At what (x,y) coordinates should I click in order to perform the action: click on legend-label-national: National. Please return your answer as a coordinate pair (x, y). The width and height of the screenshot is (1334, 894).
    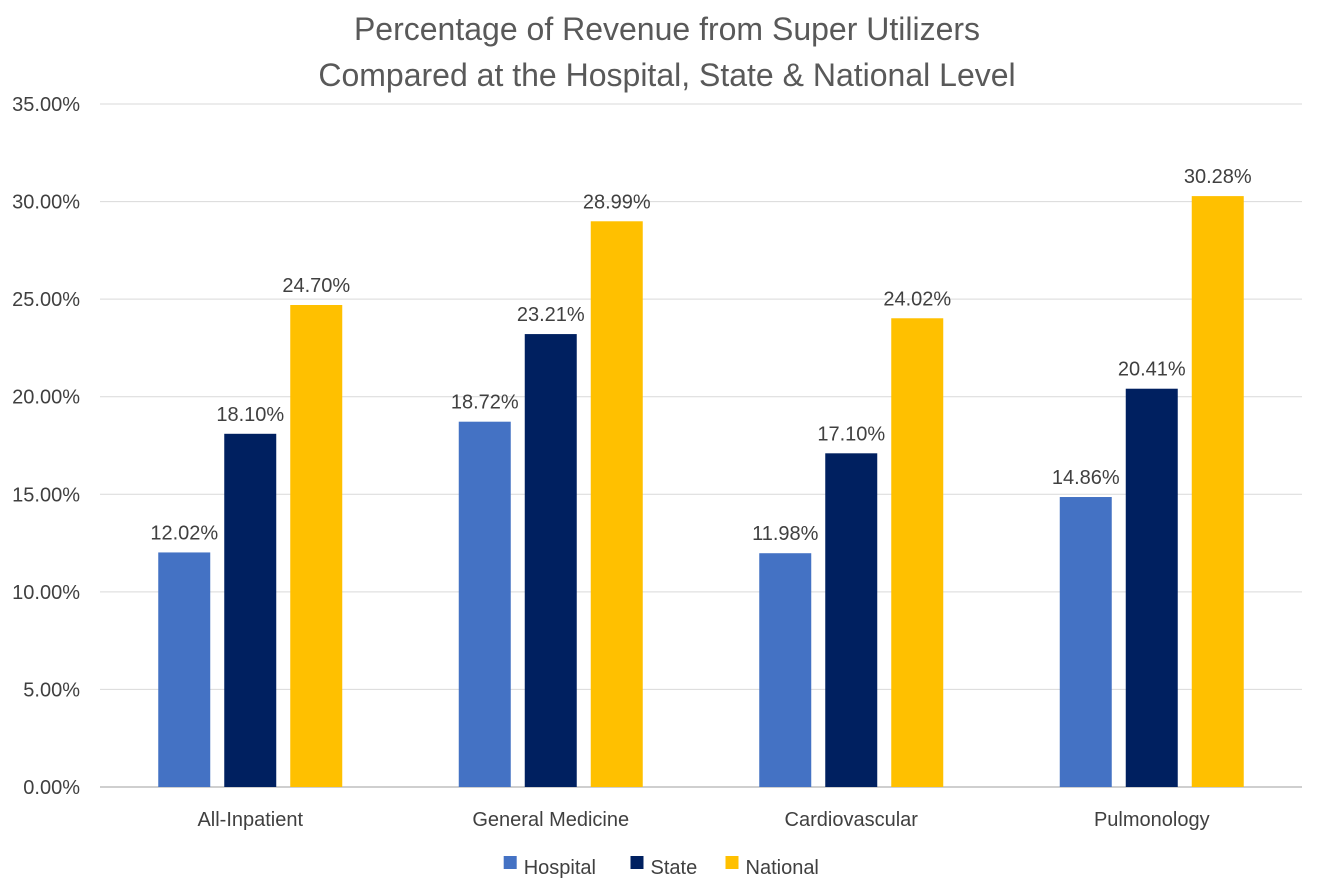
    Looking at the image, I should click on (782, 868).